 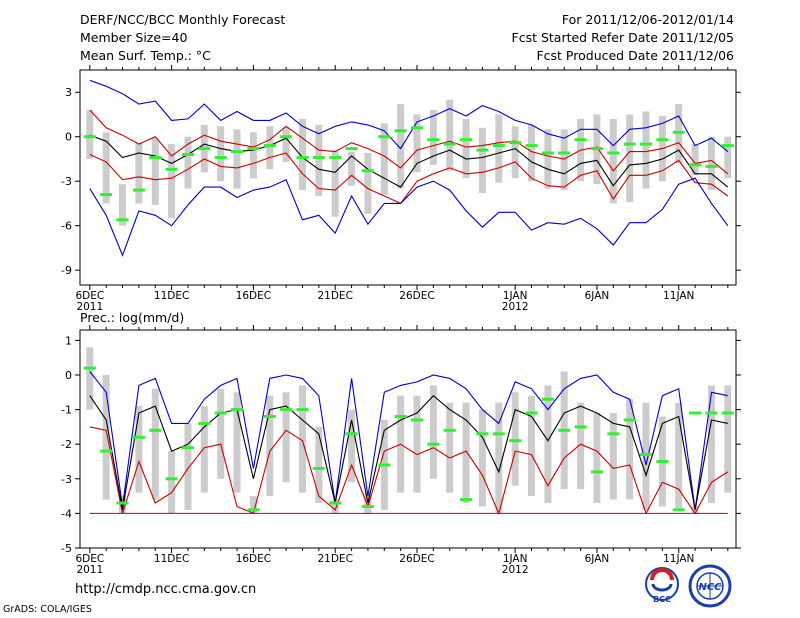 What do you see at coordinates (171, 296) in the screenshot?
I see `x-tick-label: 11DEC` at bounding box center [171, 296].